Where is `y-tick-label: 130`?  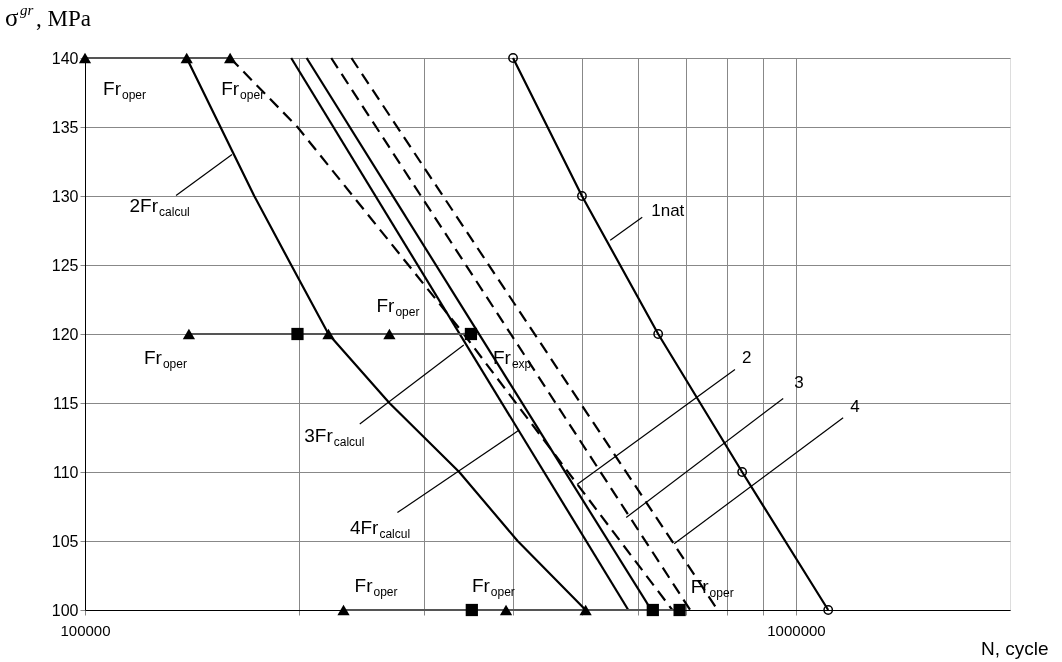 y-tick-label: 130 is located at coordinates (65, 196).